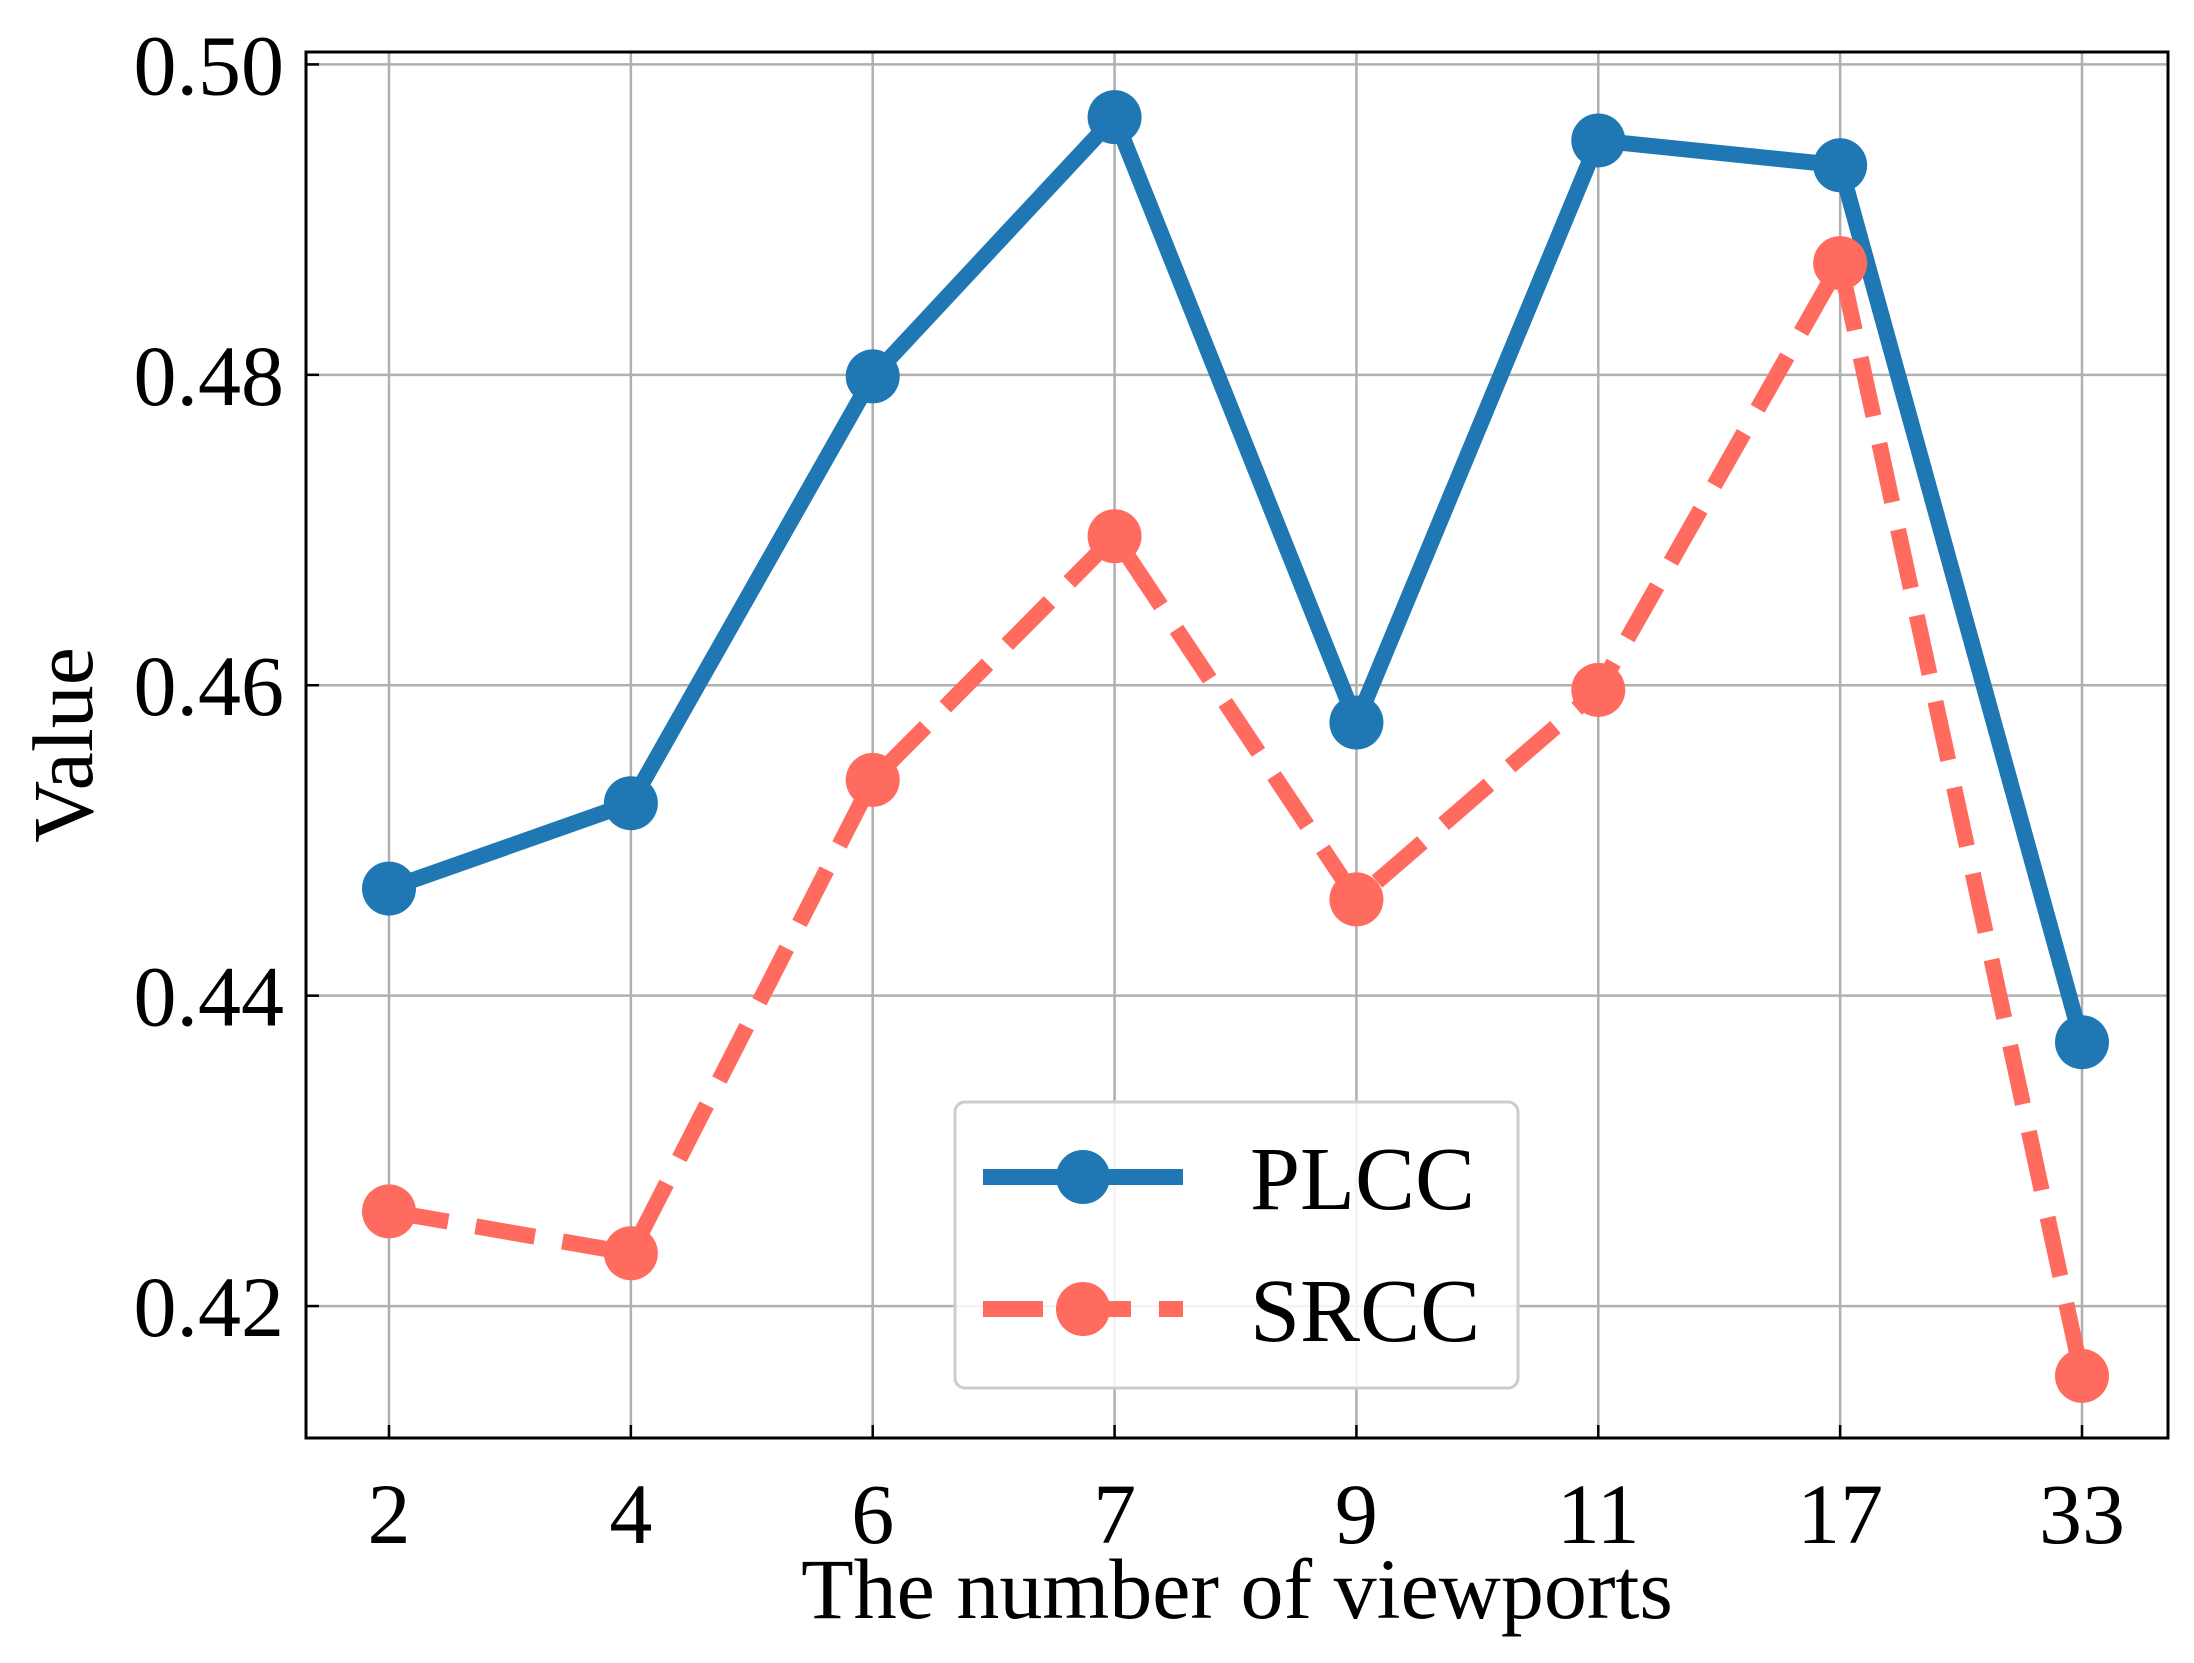  I want to click on x-axis-label: The number of viewports, so click(1237, 1589).